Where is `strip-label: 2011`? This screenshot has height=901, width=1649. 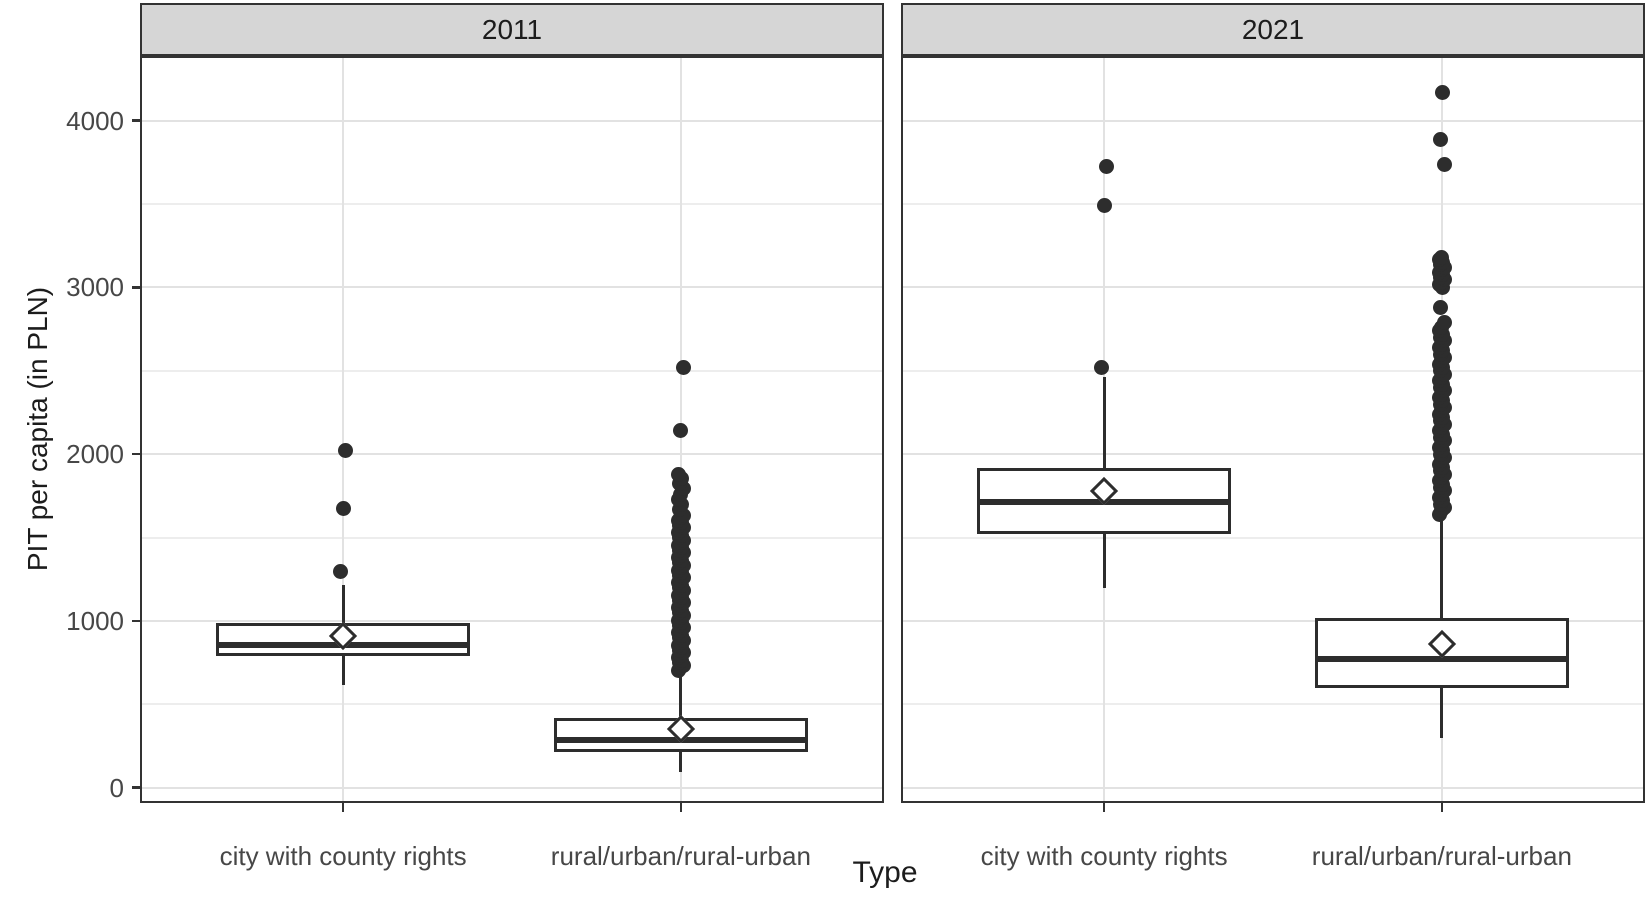
strip-label: 2011 is located at coordinates (512, 29).